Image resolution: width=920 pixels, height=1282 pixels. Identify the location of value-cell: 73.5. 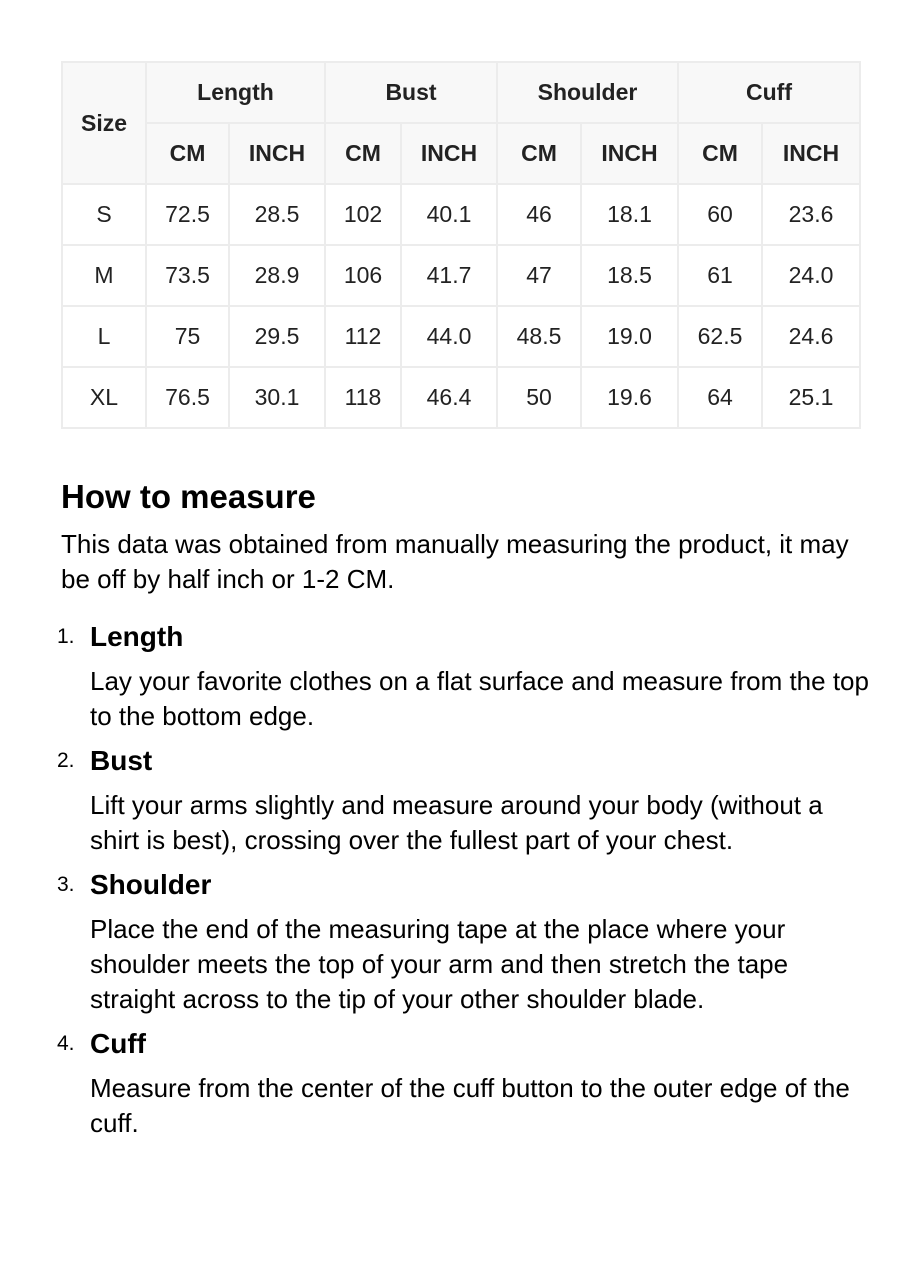
(187, 275).